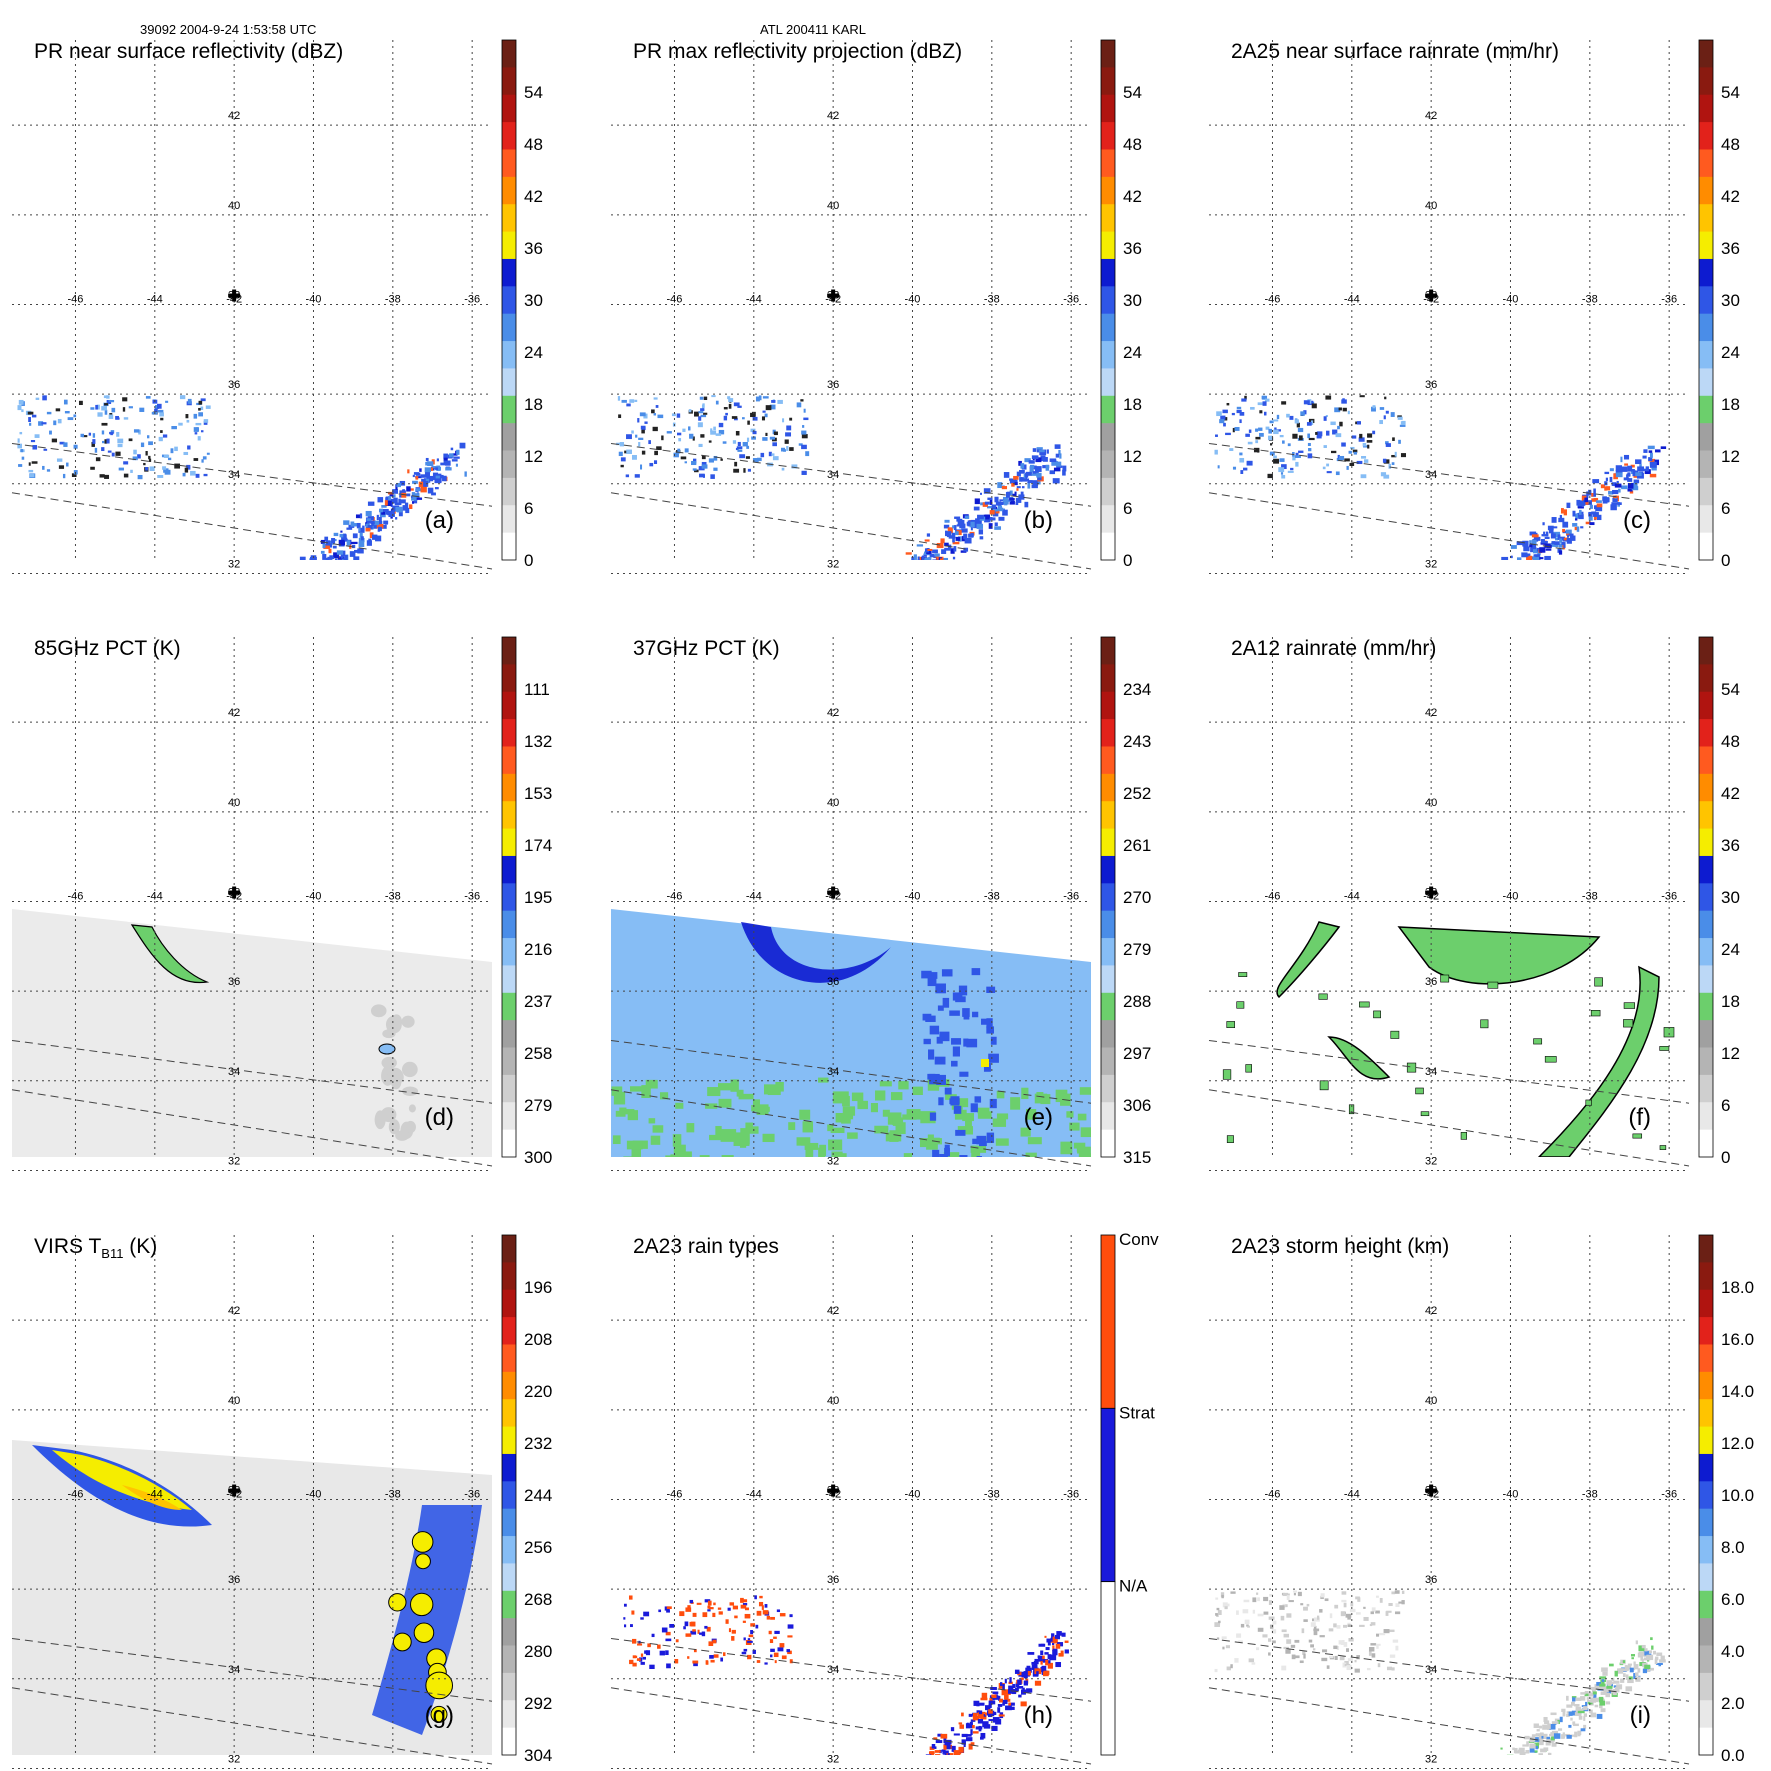 Image resolution: width=1771 pixels, height=1771 pixels. What do you see at coordinates (841, 477) in the screenshot?
I see `field-b` at bounding box center [841, 477].